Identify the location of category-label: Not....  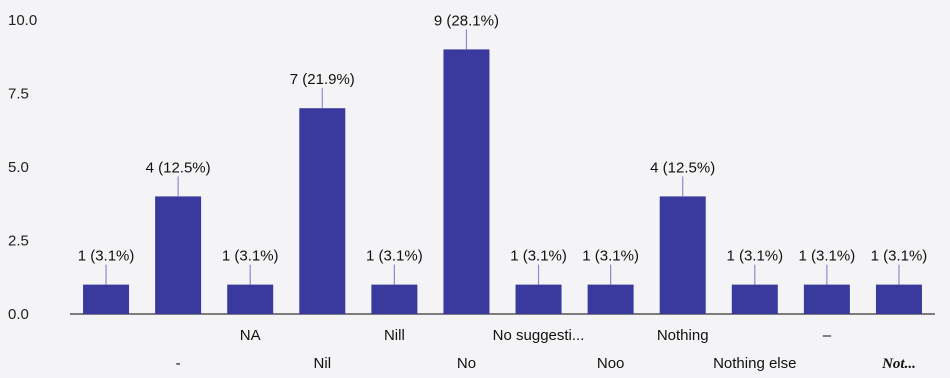
(898, 364).